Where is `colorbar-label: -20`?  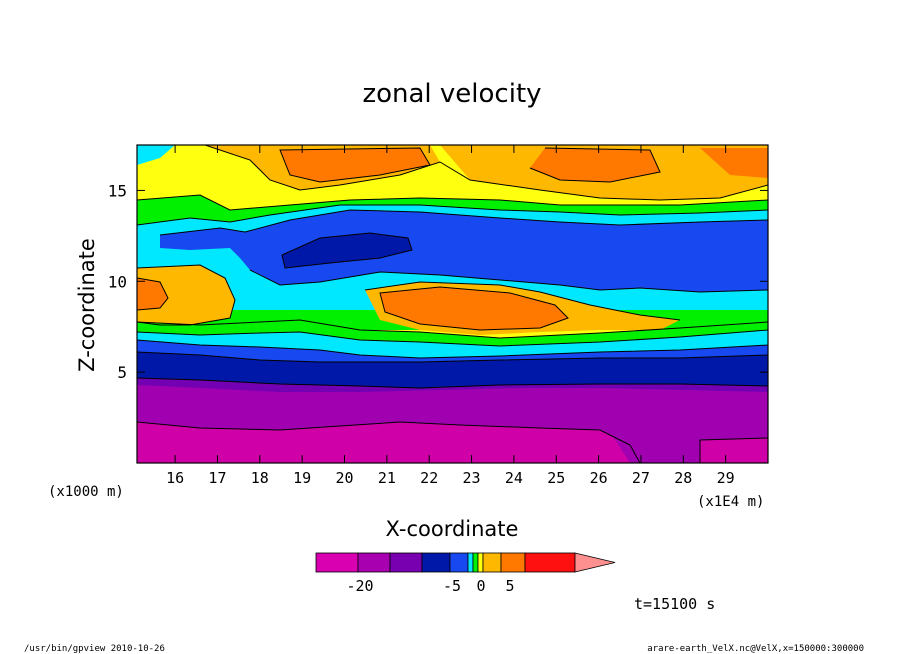 colorbar-label: -20 is located at coordinates (359, 586).